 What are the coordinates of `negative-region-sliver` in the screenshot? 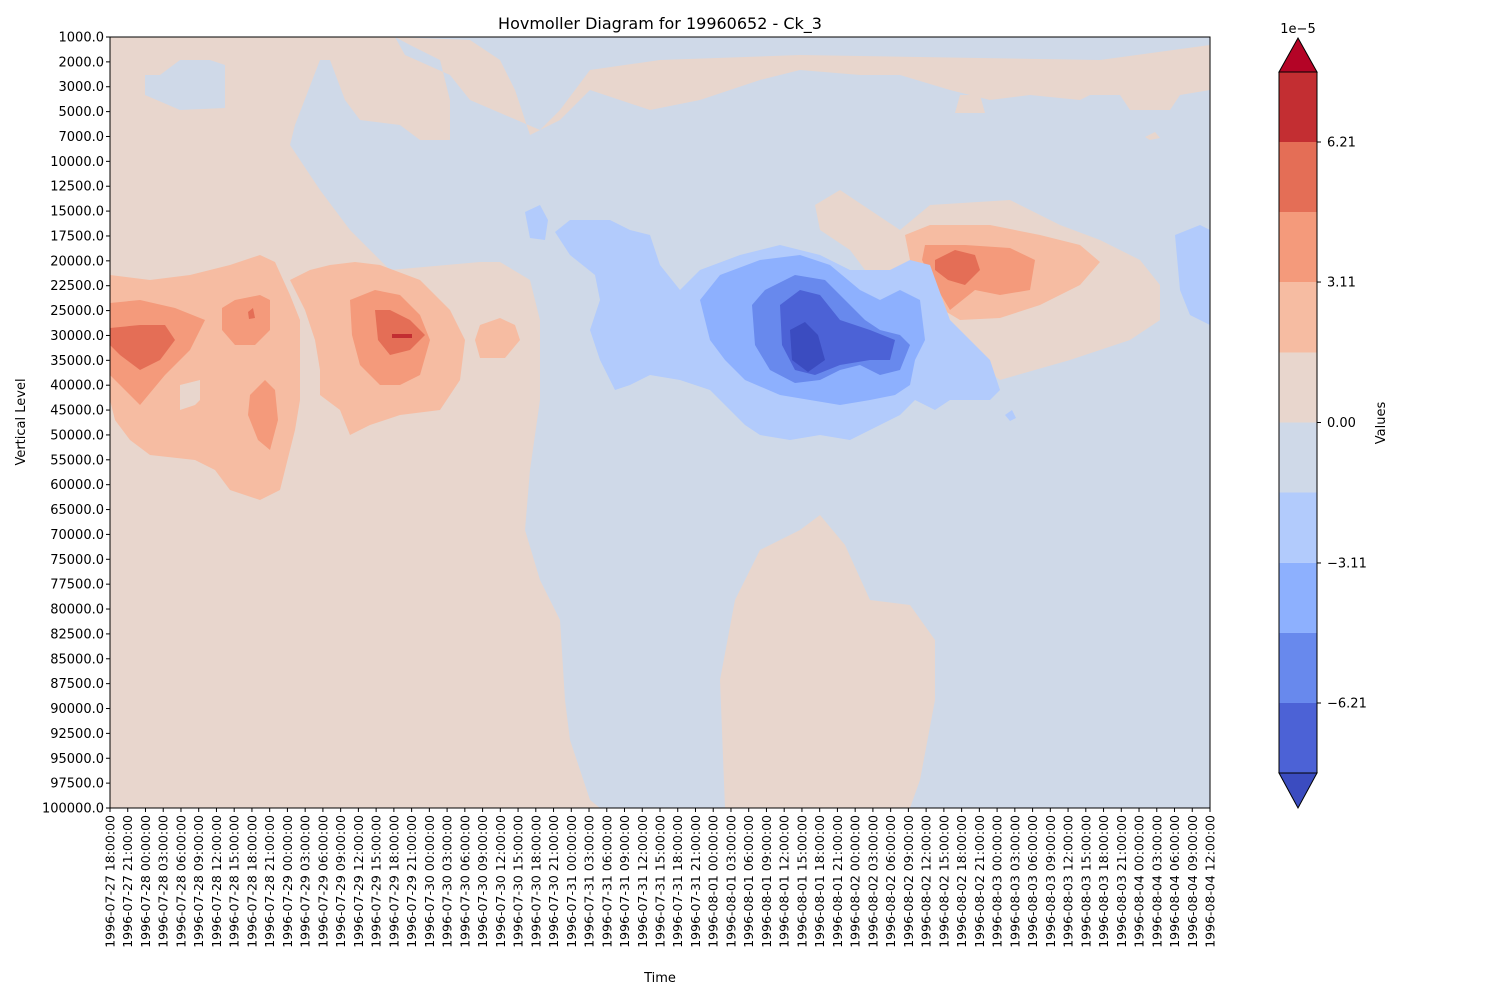 It's located at (536, 222).